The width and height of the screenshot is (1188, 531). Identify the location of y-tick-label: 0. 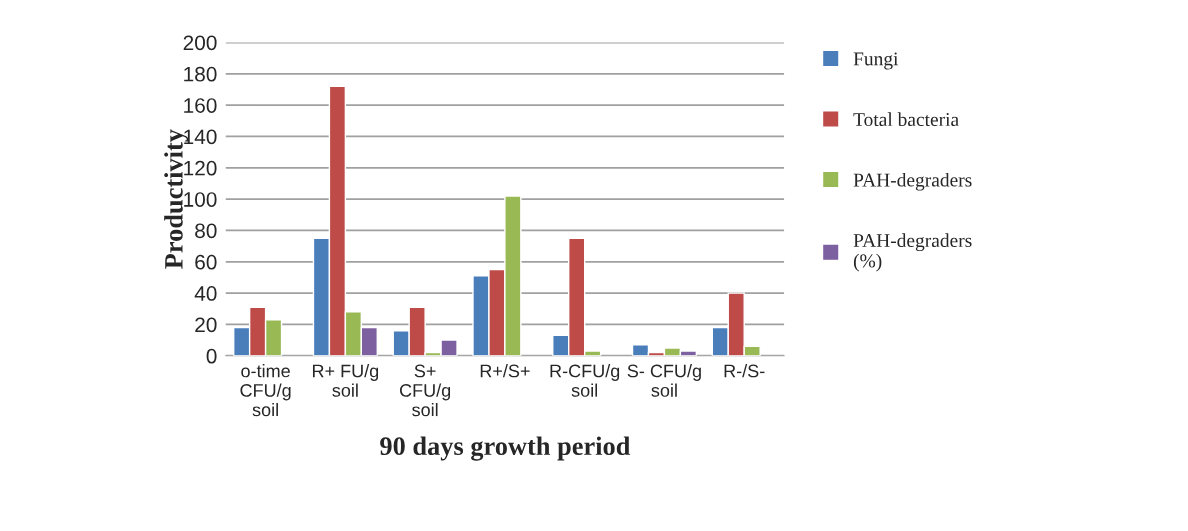
(211, 356).